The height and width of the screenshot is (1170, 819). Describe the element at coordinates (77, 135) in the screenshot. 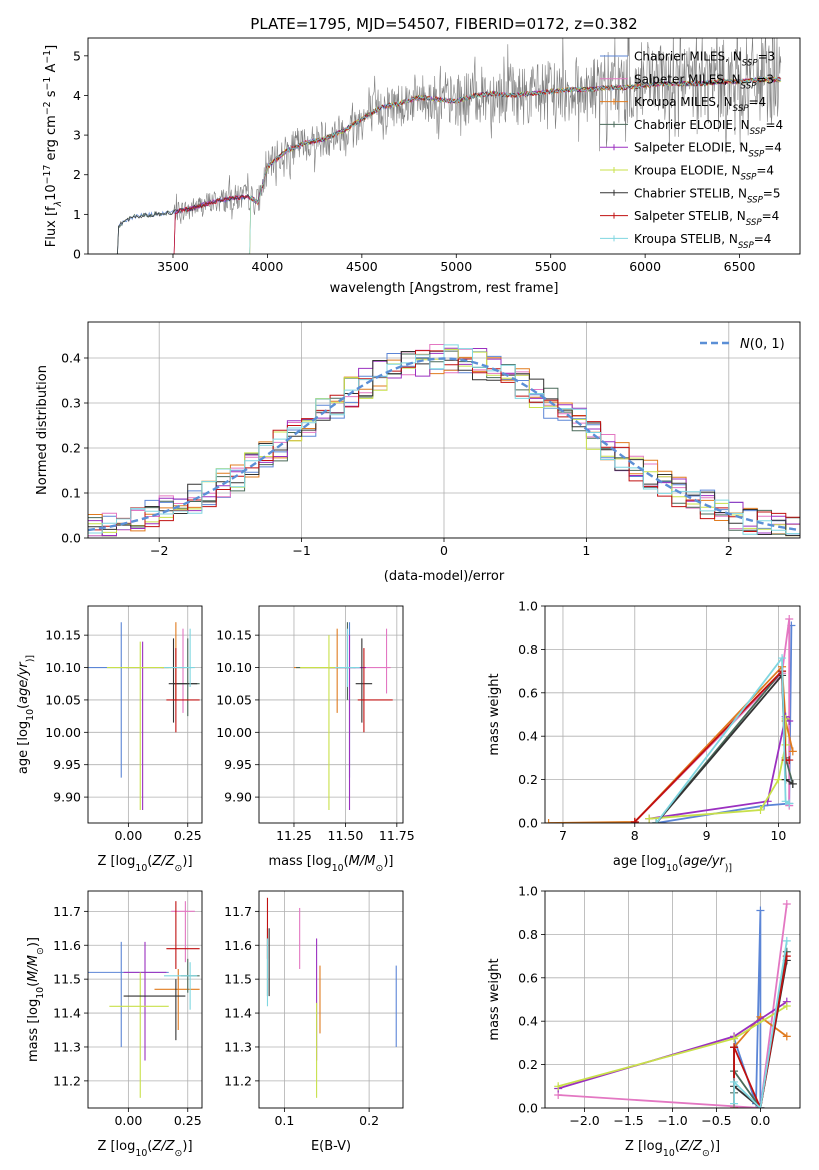

I see `y-tick-label: 3` at that location.